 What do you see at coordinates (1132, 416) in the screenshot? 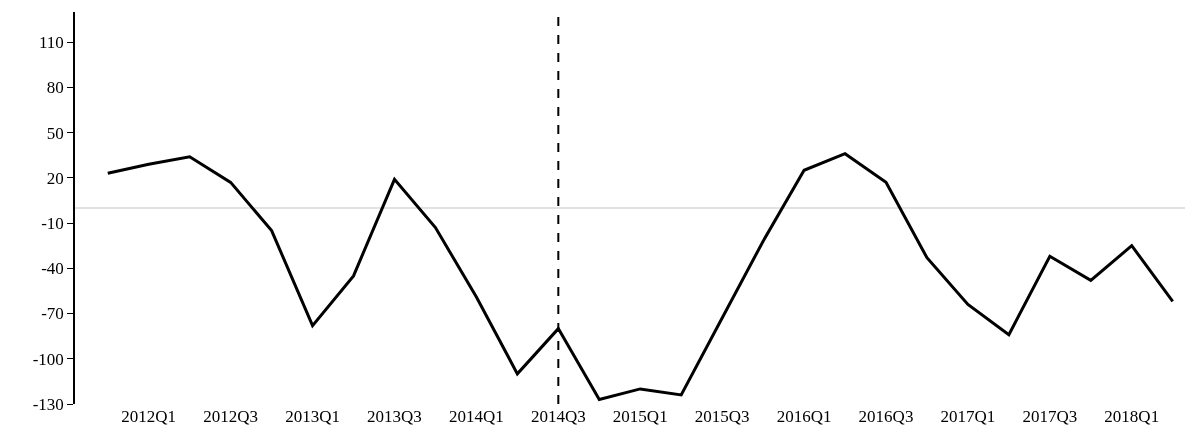
I see `x-tick-label: 2018Q1` at bounding box center [1132, 416].